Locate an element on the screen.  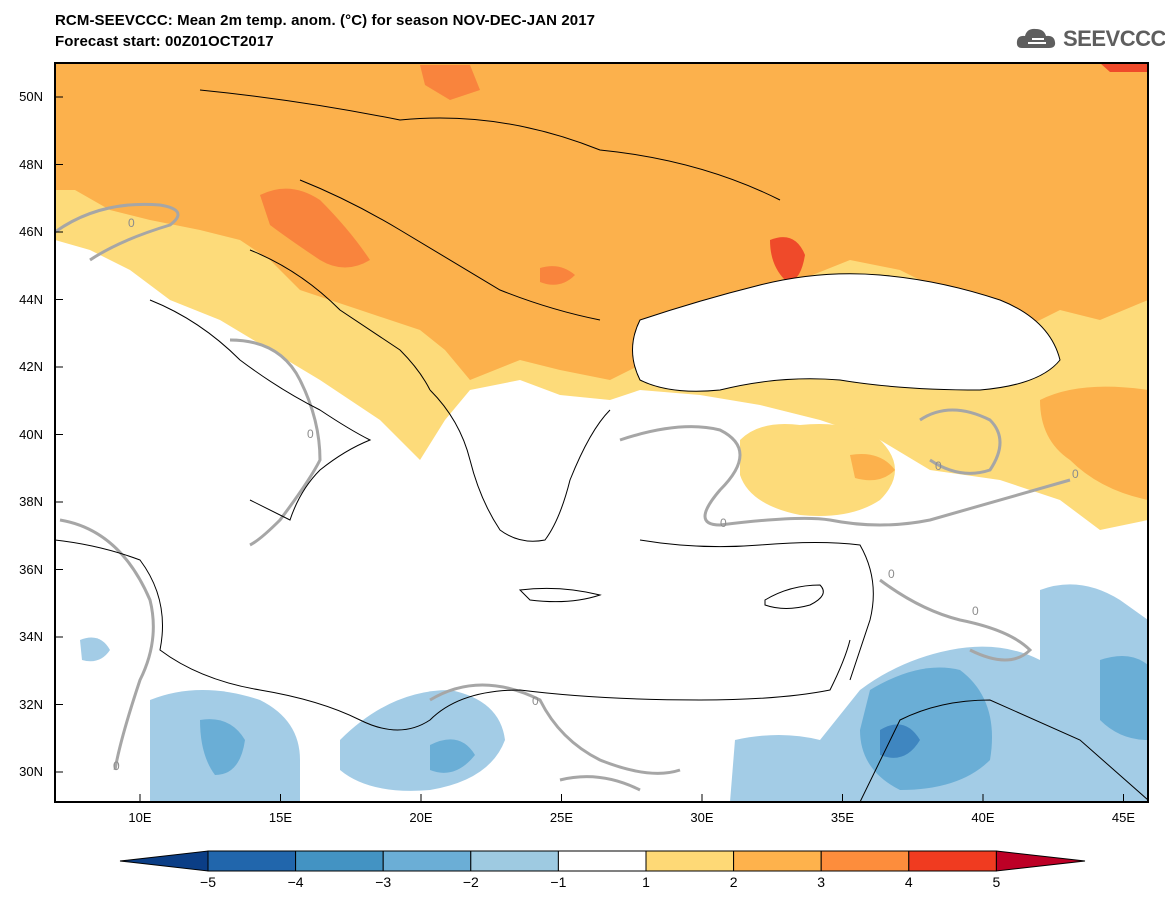
colorbar-label: 1 is located at coordinates (646, 882).